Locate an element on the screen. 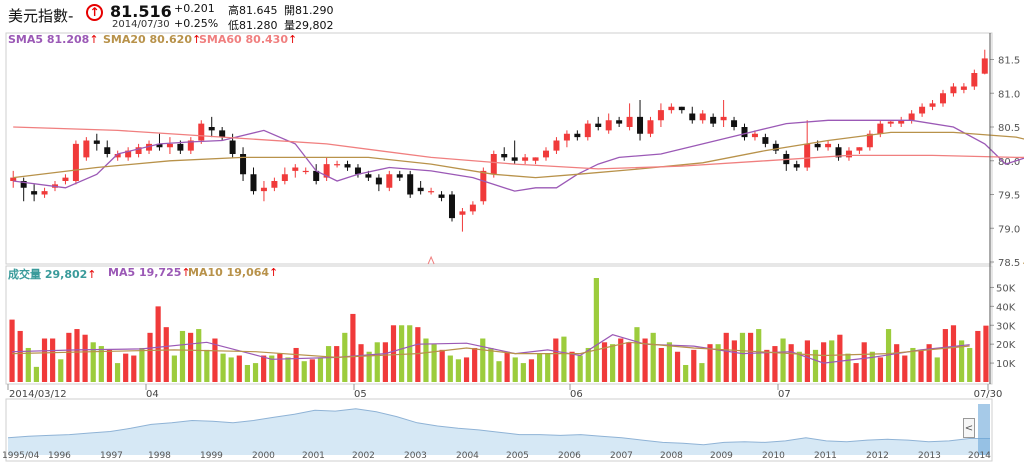  volume-value: 量29,802 is located at coordinates (309, 25).